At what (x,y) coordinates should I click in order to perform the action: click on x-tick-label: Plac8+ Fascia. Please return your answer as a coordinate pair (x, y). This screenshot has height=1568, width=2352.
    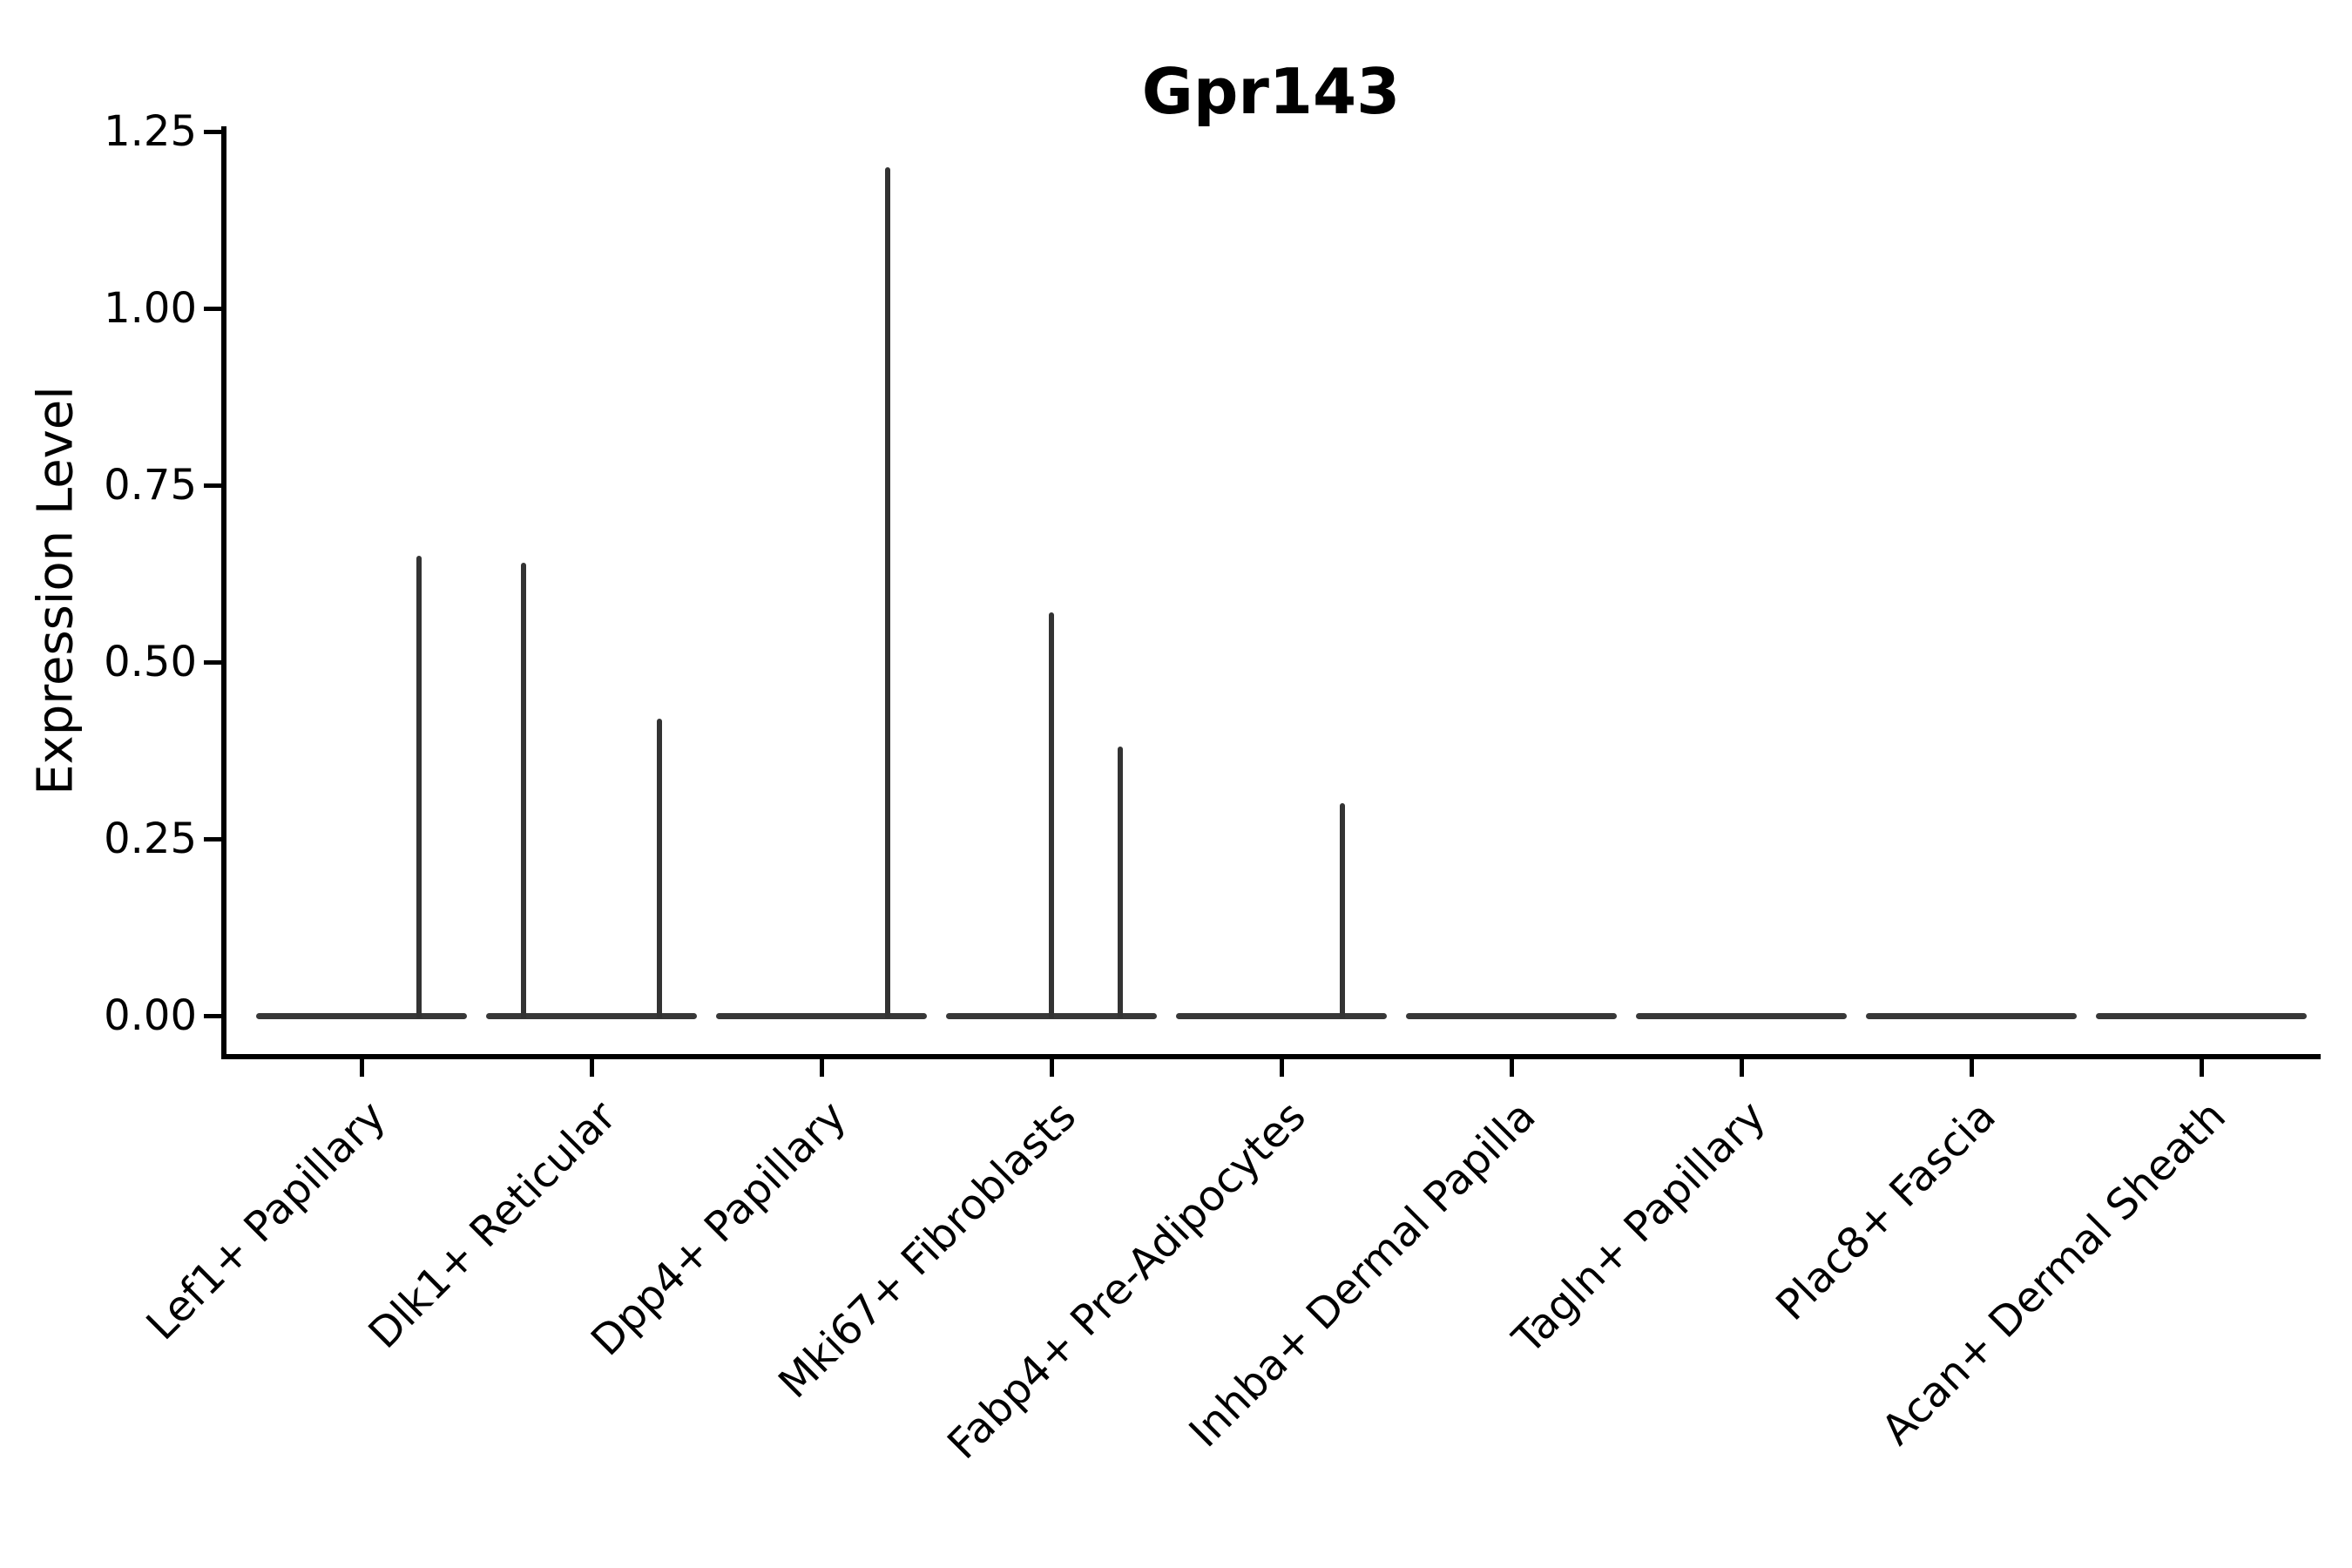
    Looking at the image, I should click on (1886, 1211).